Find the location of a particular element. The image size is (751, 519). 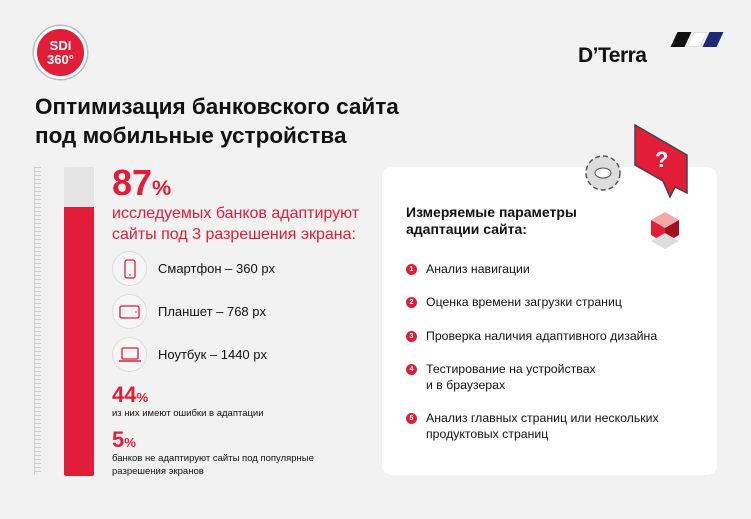

item-text: Анализ главных страниц или нескольких is located at coordinates (542, 418).